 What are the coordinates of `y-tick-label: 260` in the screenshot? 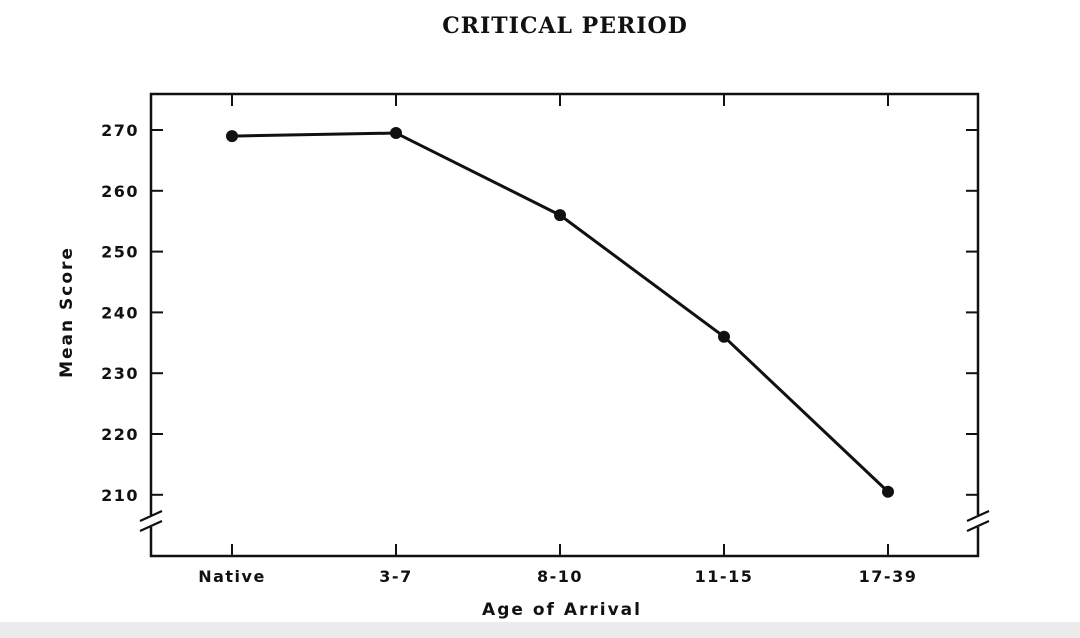 It's located at (120, 191).